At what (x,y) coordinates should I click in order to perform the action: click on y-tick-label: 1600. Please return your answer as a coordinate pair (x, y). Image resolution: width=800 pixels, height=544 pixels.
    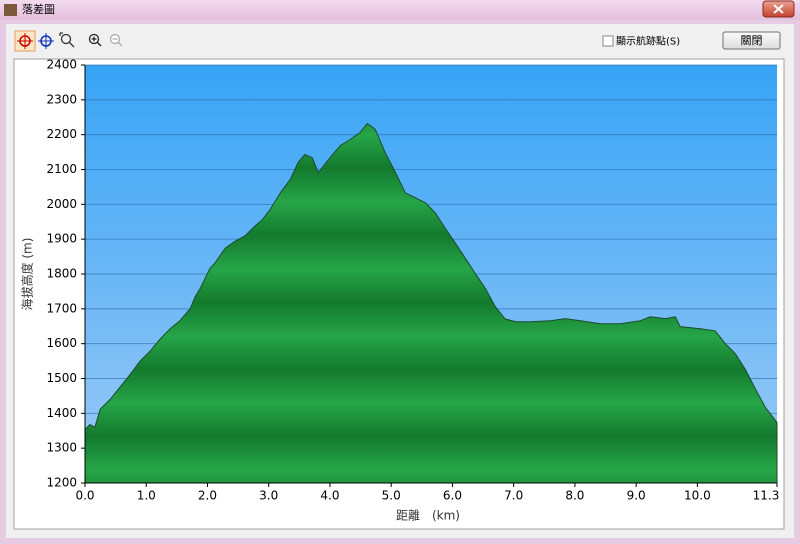
    Looking at the image, I should click on (61, 343).